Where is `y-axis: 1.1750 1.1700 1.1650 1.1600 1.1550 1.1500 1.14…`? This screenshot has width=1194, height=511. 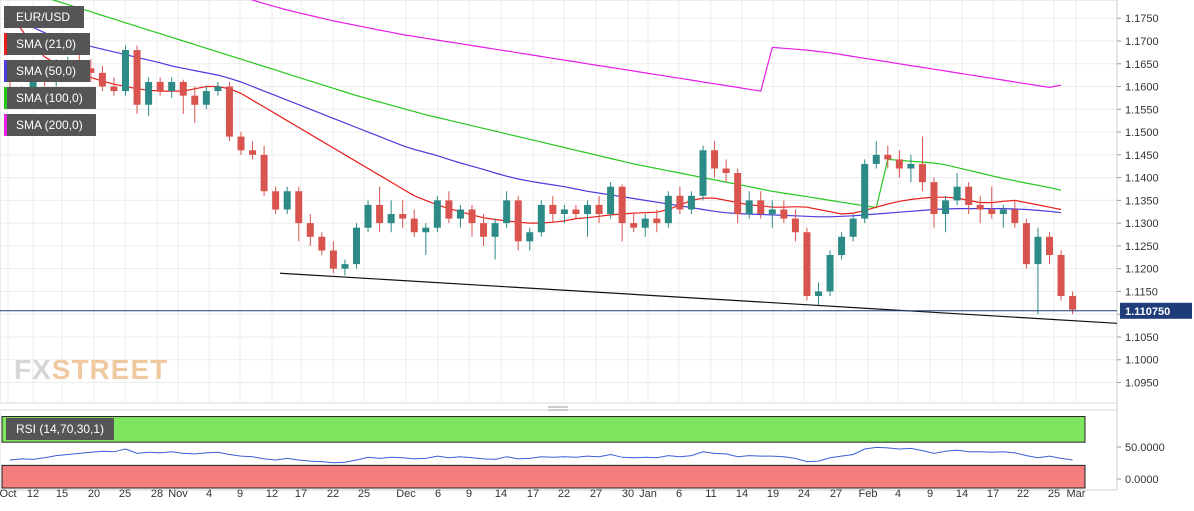
y-axis: 1.1750 1.1700 1.1650 1.1600 1.1550 1.1500 1.14… is located at coordinates (1138, 201).